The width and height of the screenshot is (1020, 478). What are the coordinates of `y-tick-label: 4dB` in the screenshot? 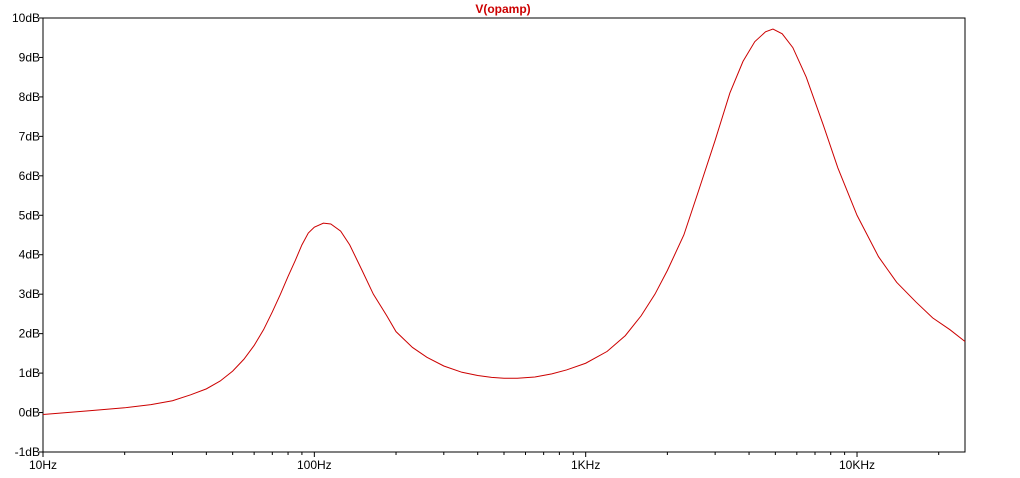 It's located at (29, 255).